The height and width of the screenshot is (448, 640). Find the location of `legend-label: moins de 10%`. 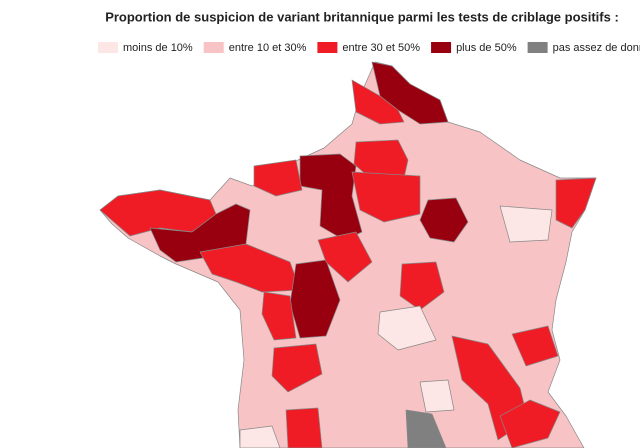

legend-label: moins de 10% is located at coordinates (158, 48).